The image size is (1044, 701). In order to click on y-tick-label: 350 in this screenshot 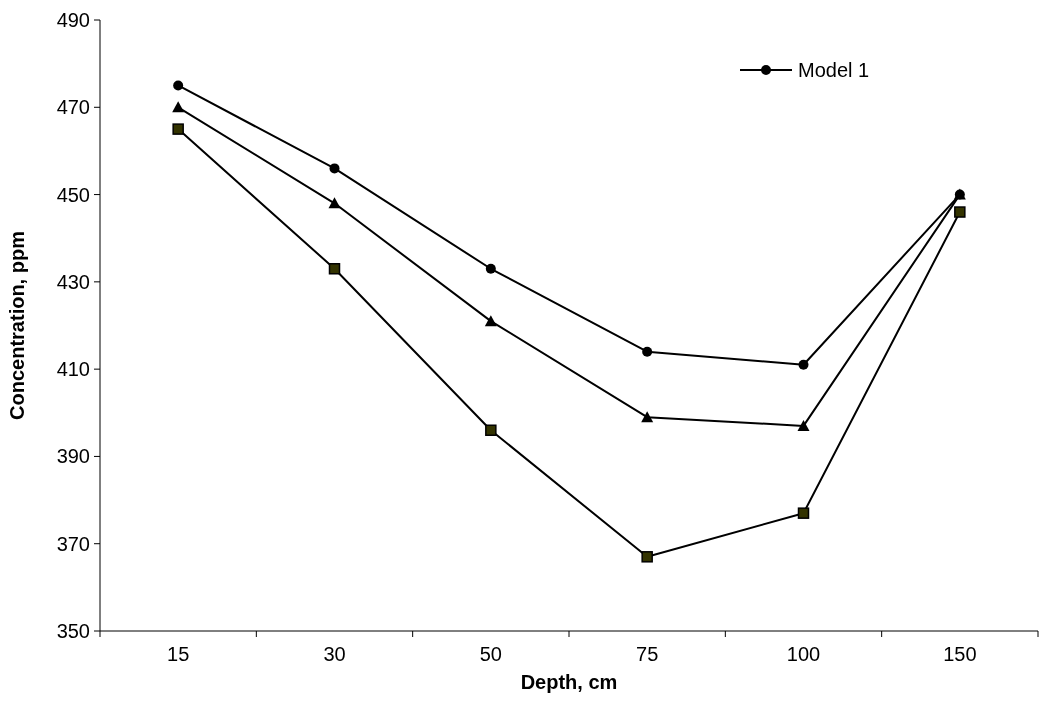, I will do `click(73, 631)`.